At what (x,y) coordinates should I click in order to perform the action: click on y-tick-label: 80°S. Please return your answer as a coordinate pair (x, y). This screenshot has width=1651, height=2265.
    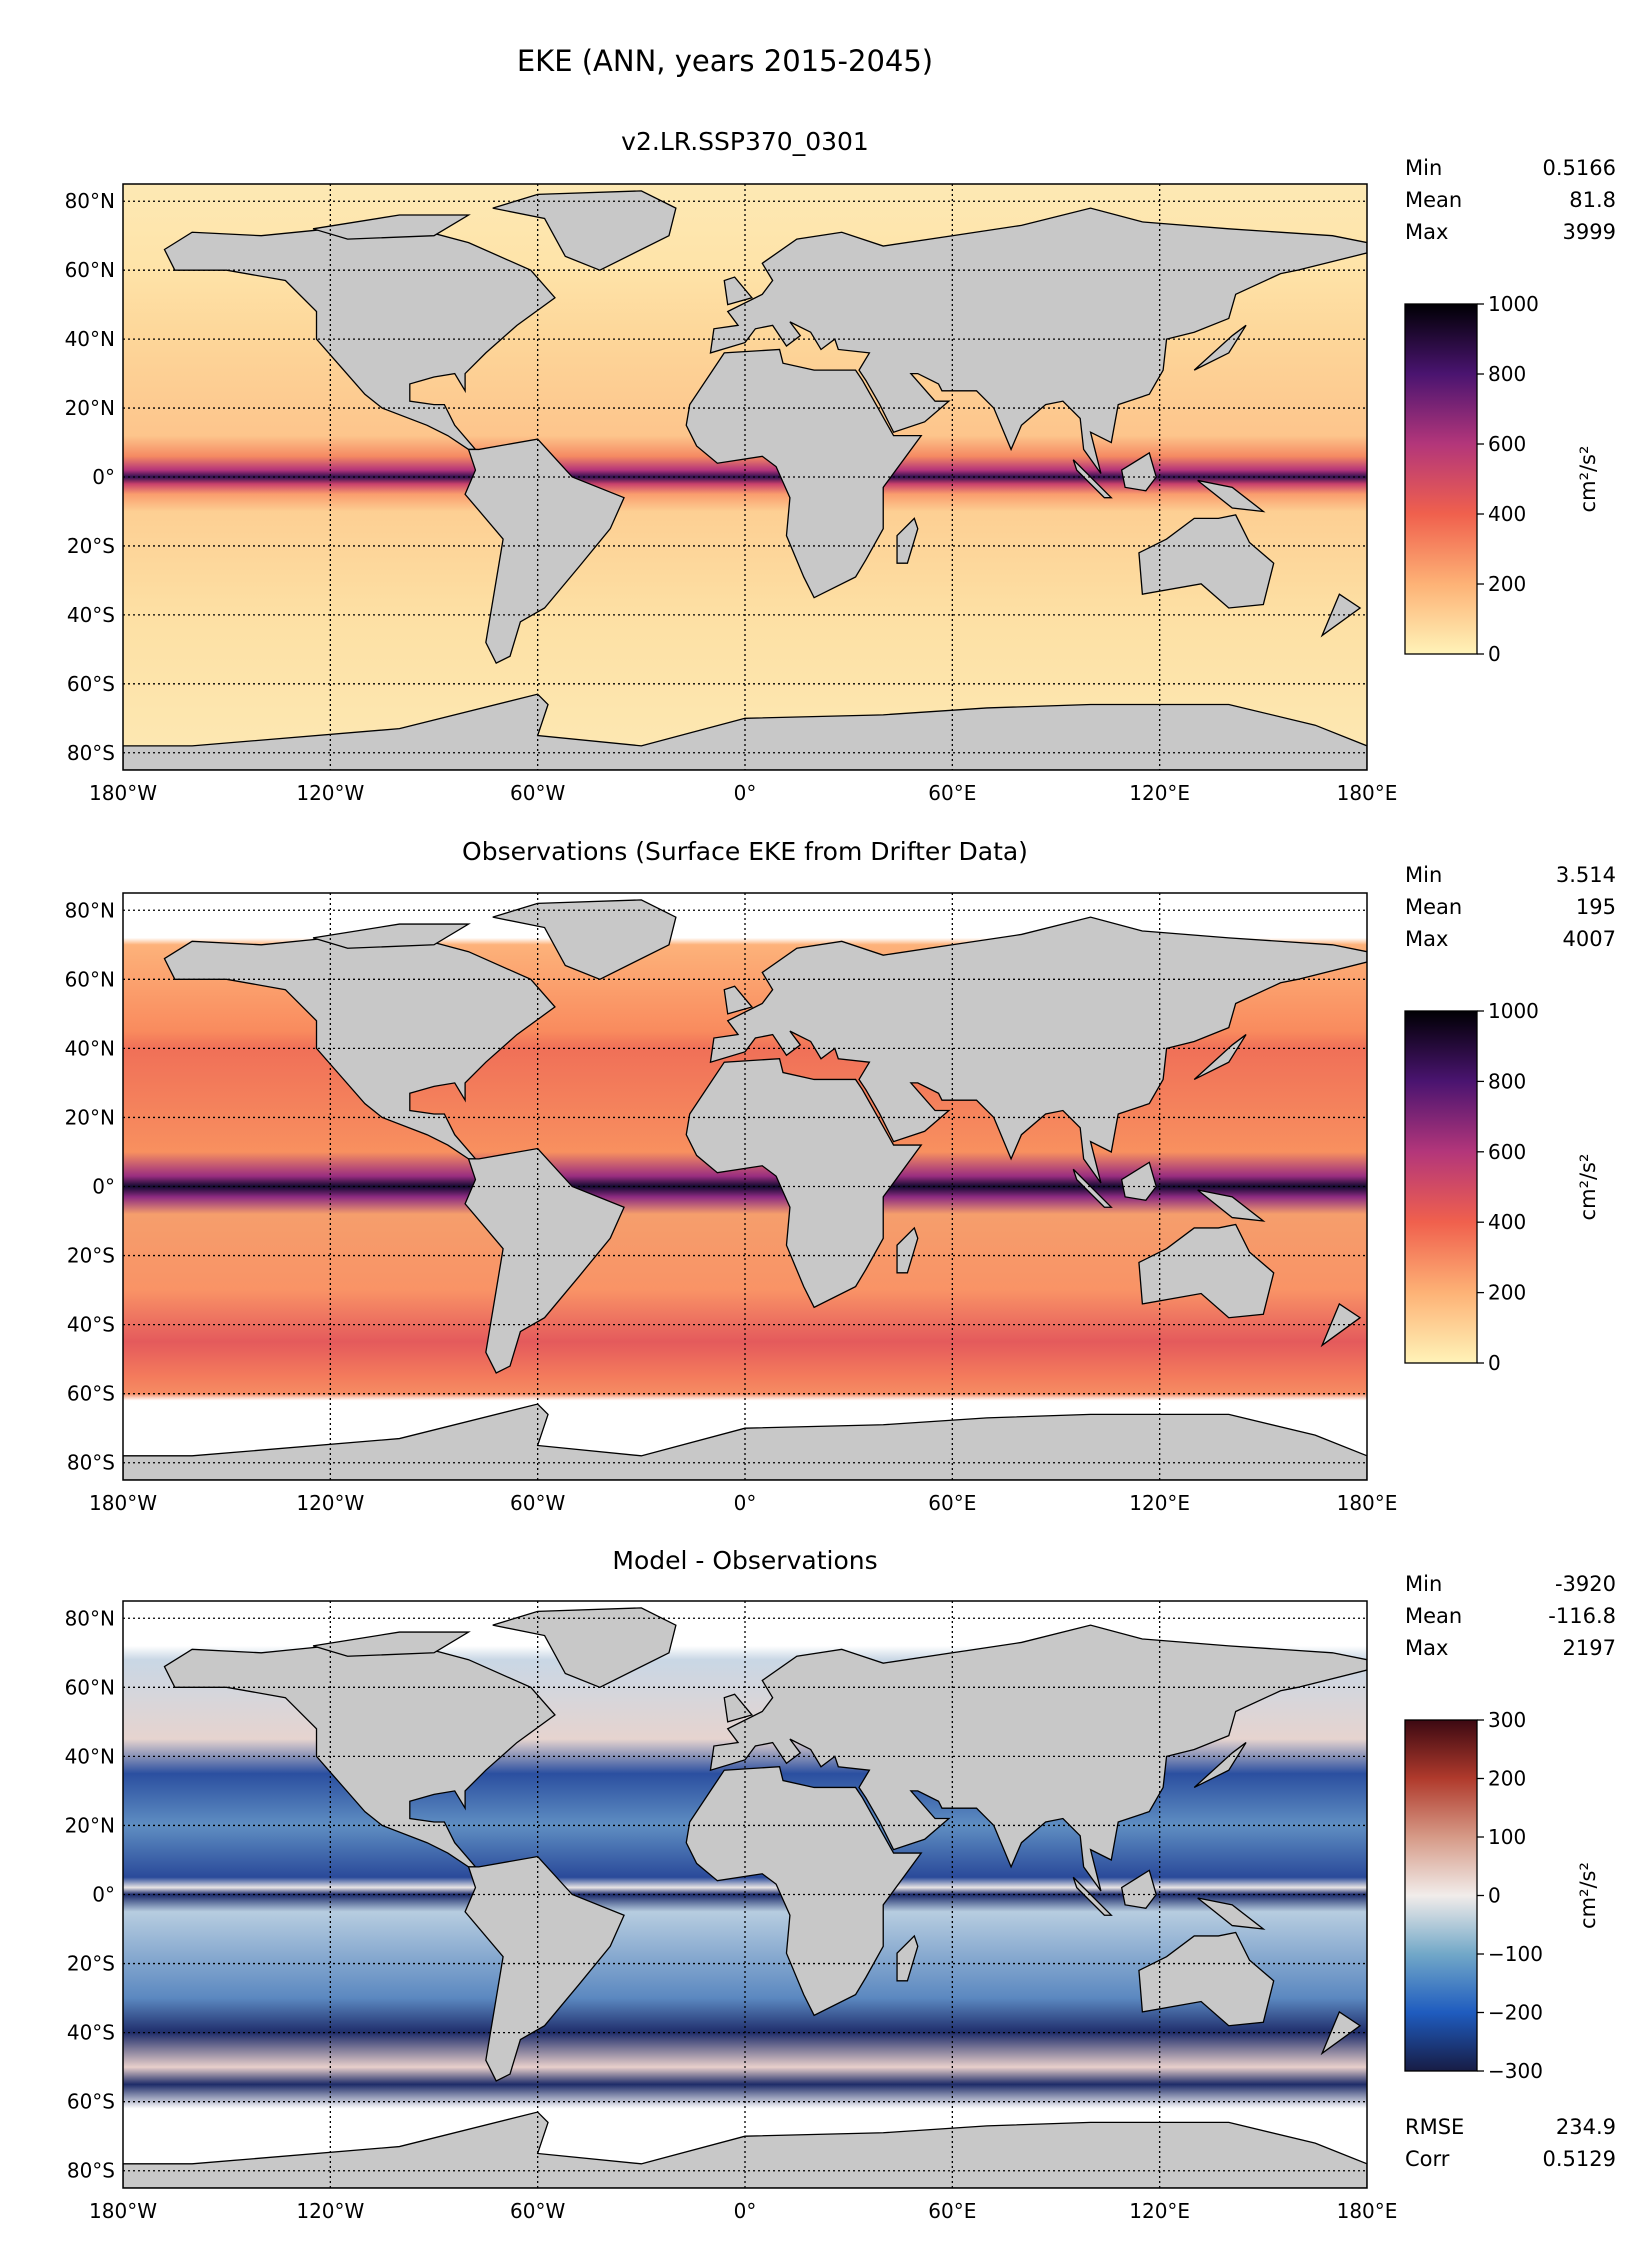
    Looking at the image, I should click on (91, 753).